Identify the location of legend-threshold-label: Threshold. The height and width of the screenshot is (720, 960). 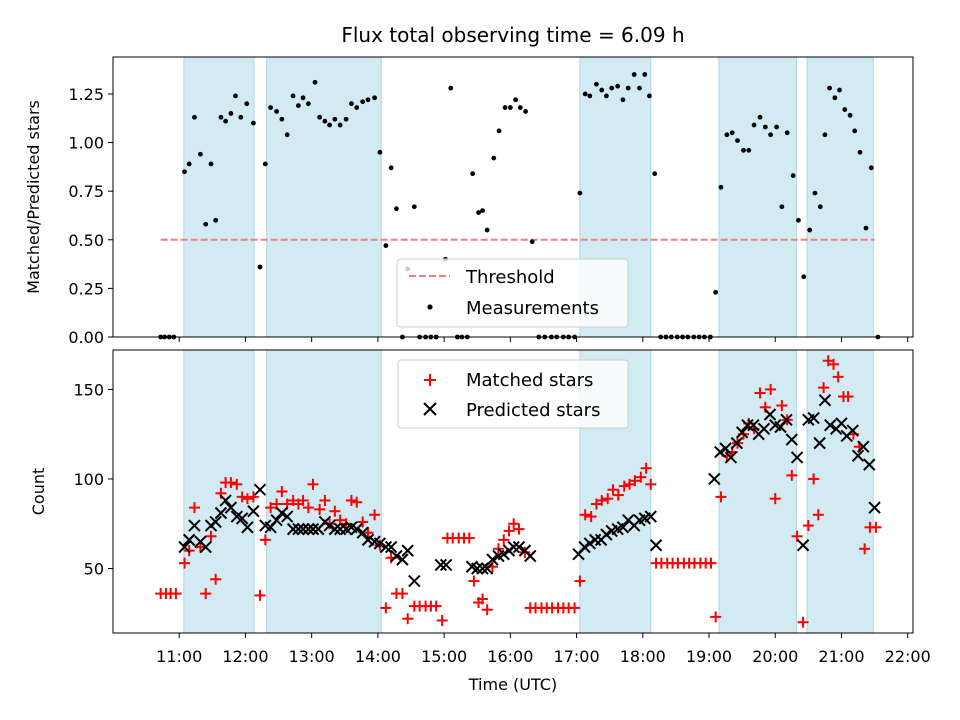
(510, 277).